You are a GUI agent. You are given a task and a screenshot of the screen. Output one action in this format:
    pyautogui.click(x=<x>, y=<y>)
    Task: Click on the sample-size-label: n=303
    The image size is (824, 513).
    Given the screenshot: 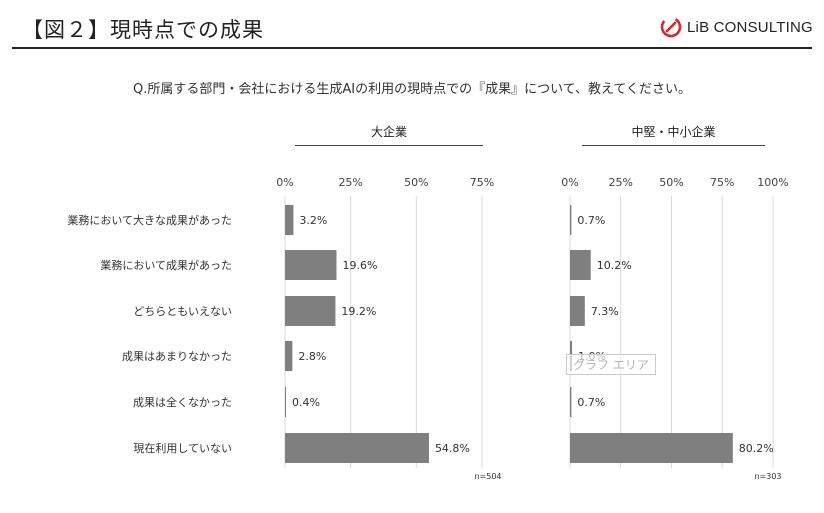 What is the action you would take?
    pyautogui.click(x=767, y=476)
    